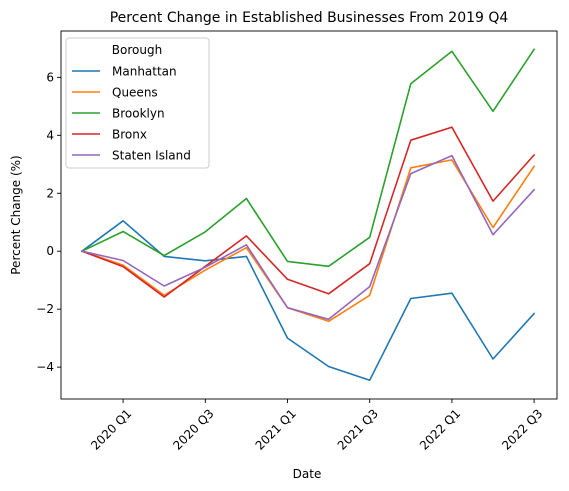  What do you see at coordinates (111, 429) in the screenshot?
I see `x-tick-label: 2020 Q1` at bounding box center [111, 429].